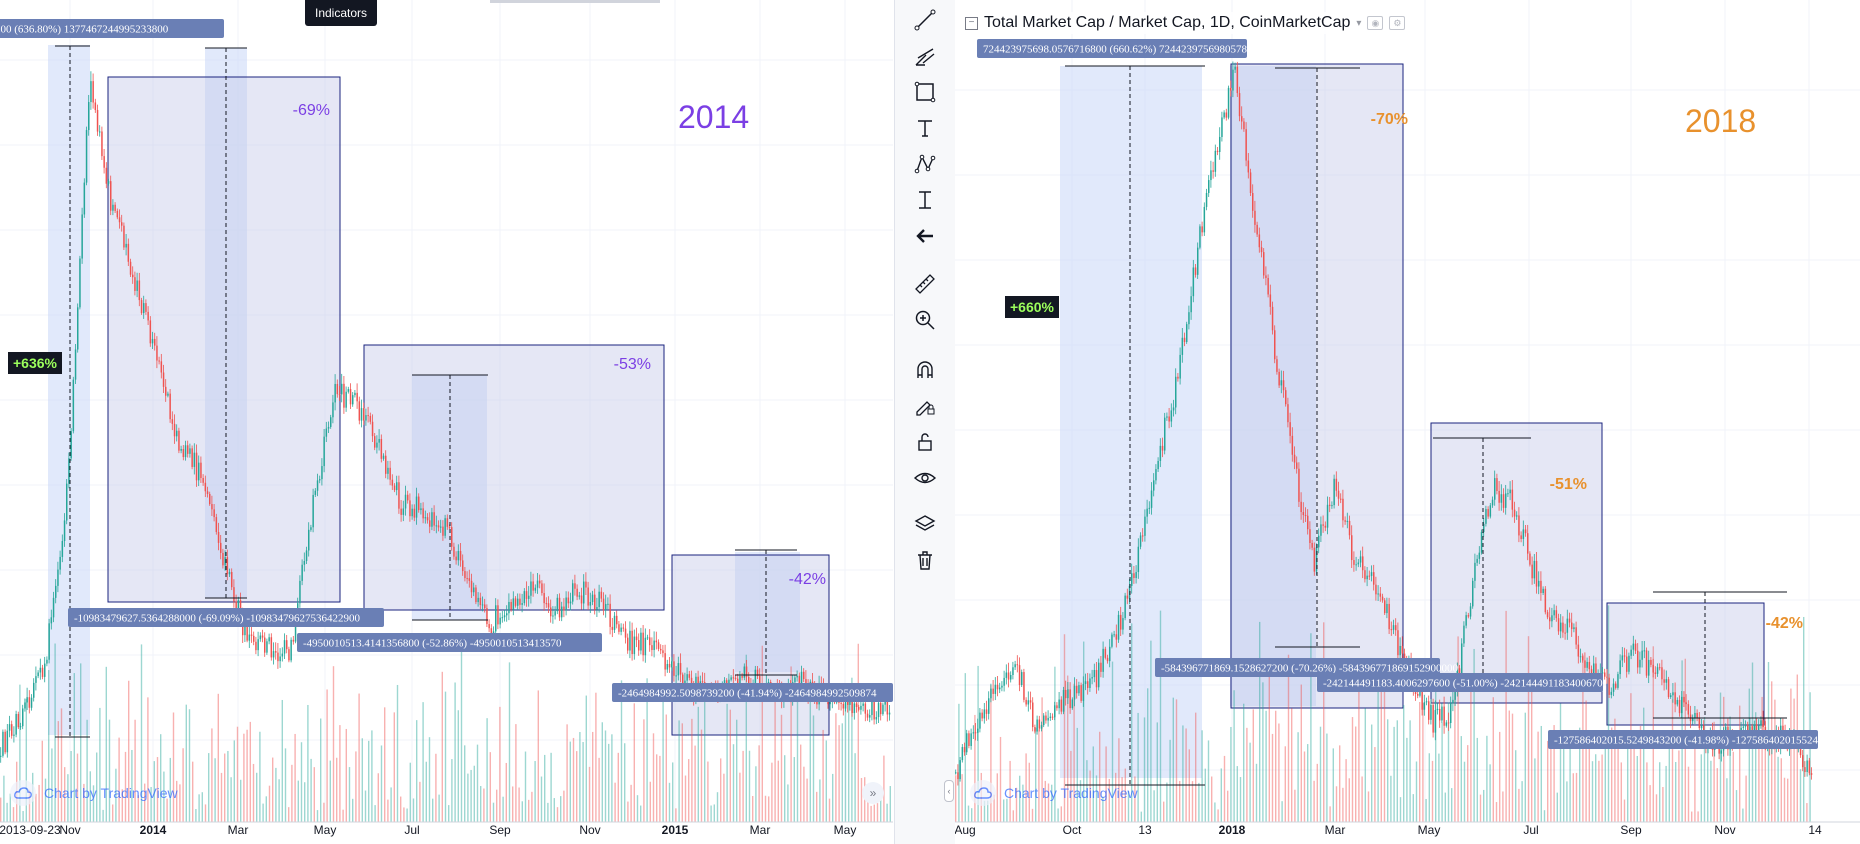  Describe the element at coordinates (925, 284) in the screenshot. I see `ruler-tool` at that location.